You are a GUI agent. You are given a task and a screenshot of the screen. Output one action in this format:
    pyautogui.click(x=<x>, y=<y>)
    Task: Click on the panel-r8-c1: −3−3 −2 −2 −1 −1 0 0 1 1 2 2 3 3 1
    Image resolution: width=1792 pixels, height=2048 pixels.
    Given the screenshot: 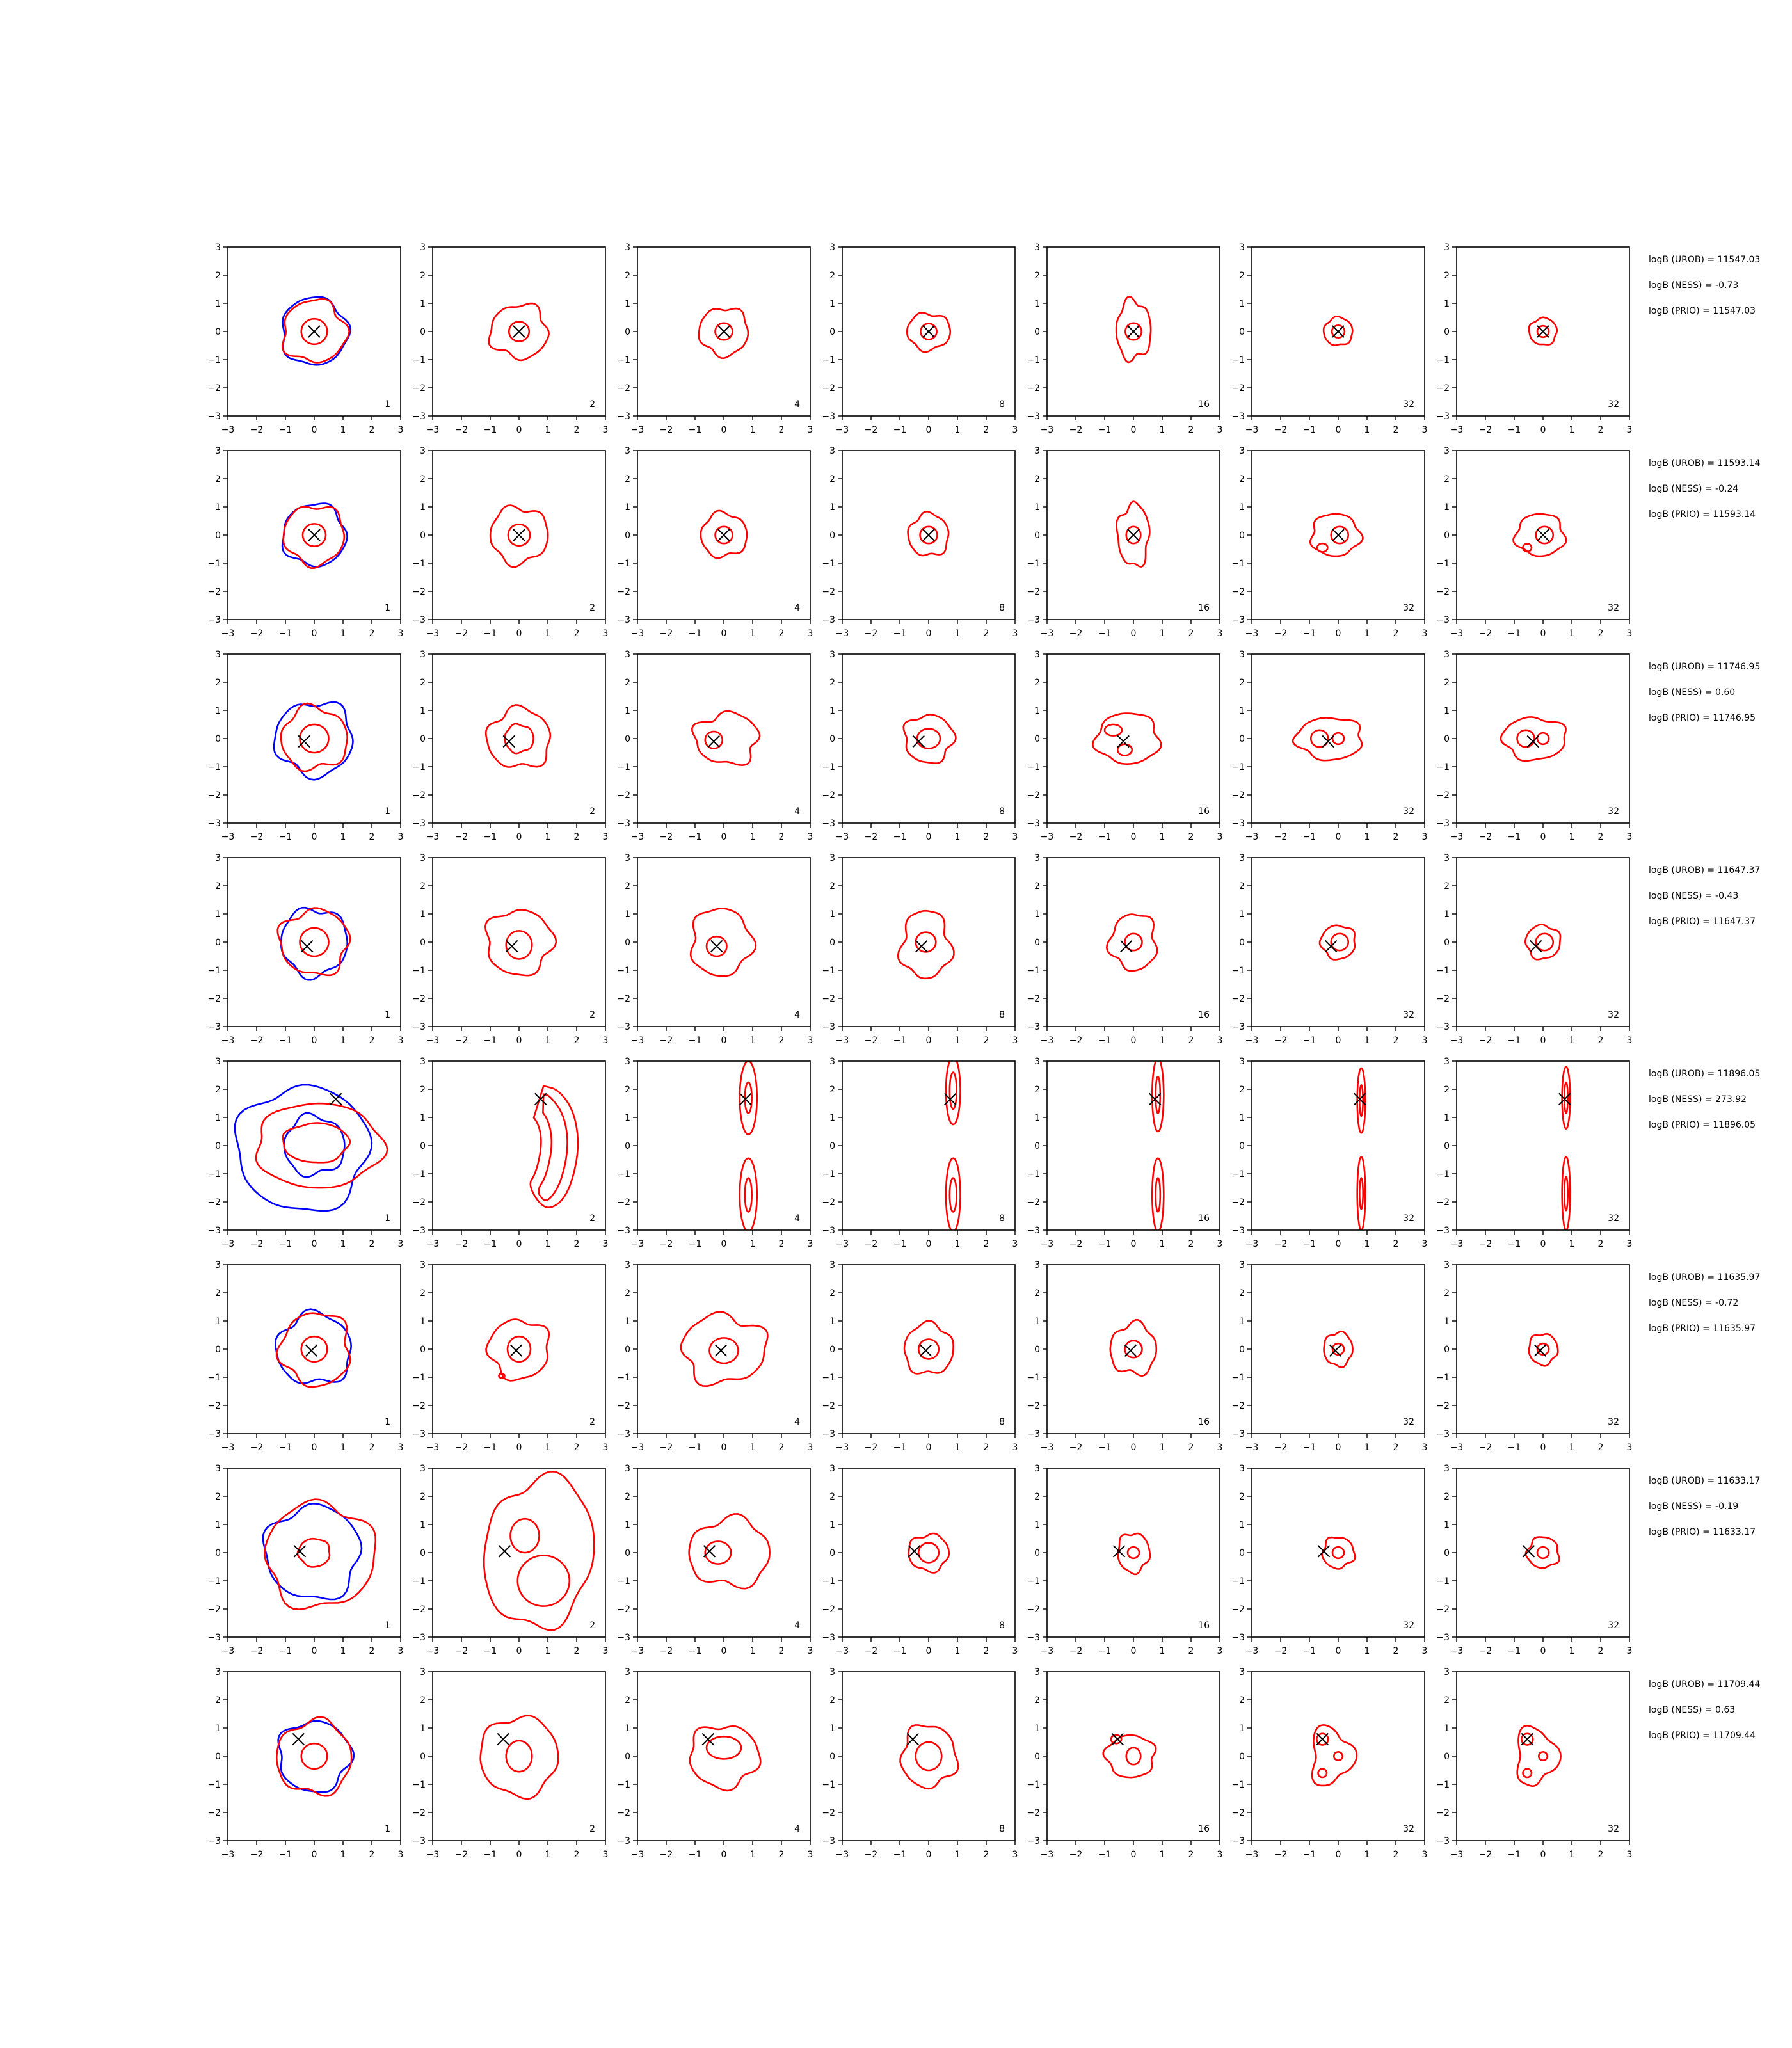 What is the action you would take?
    pyautogui.click(x=305, y=1763)
    